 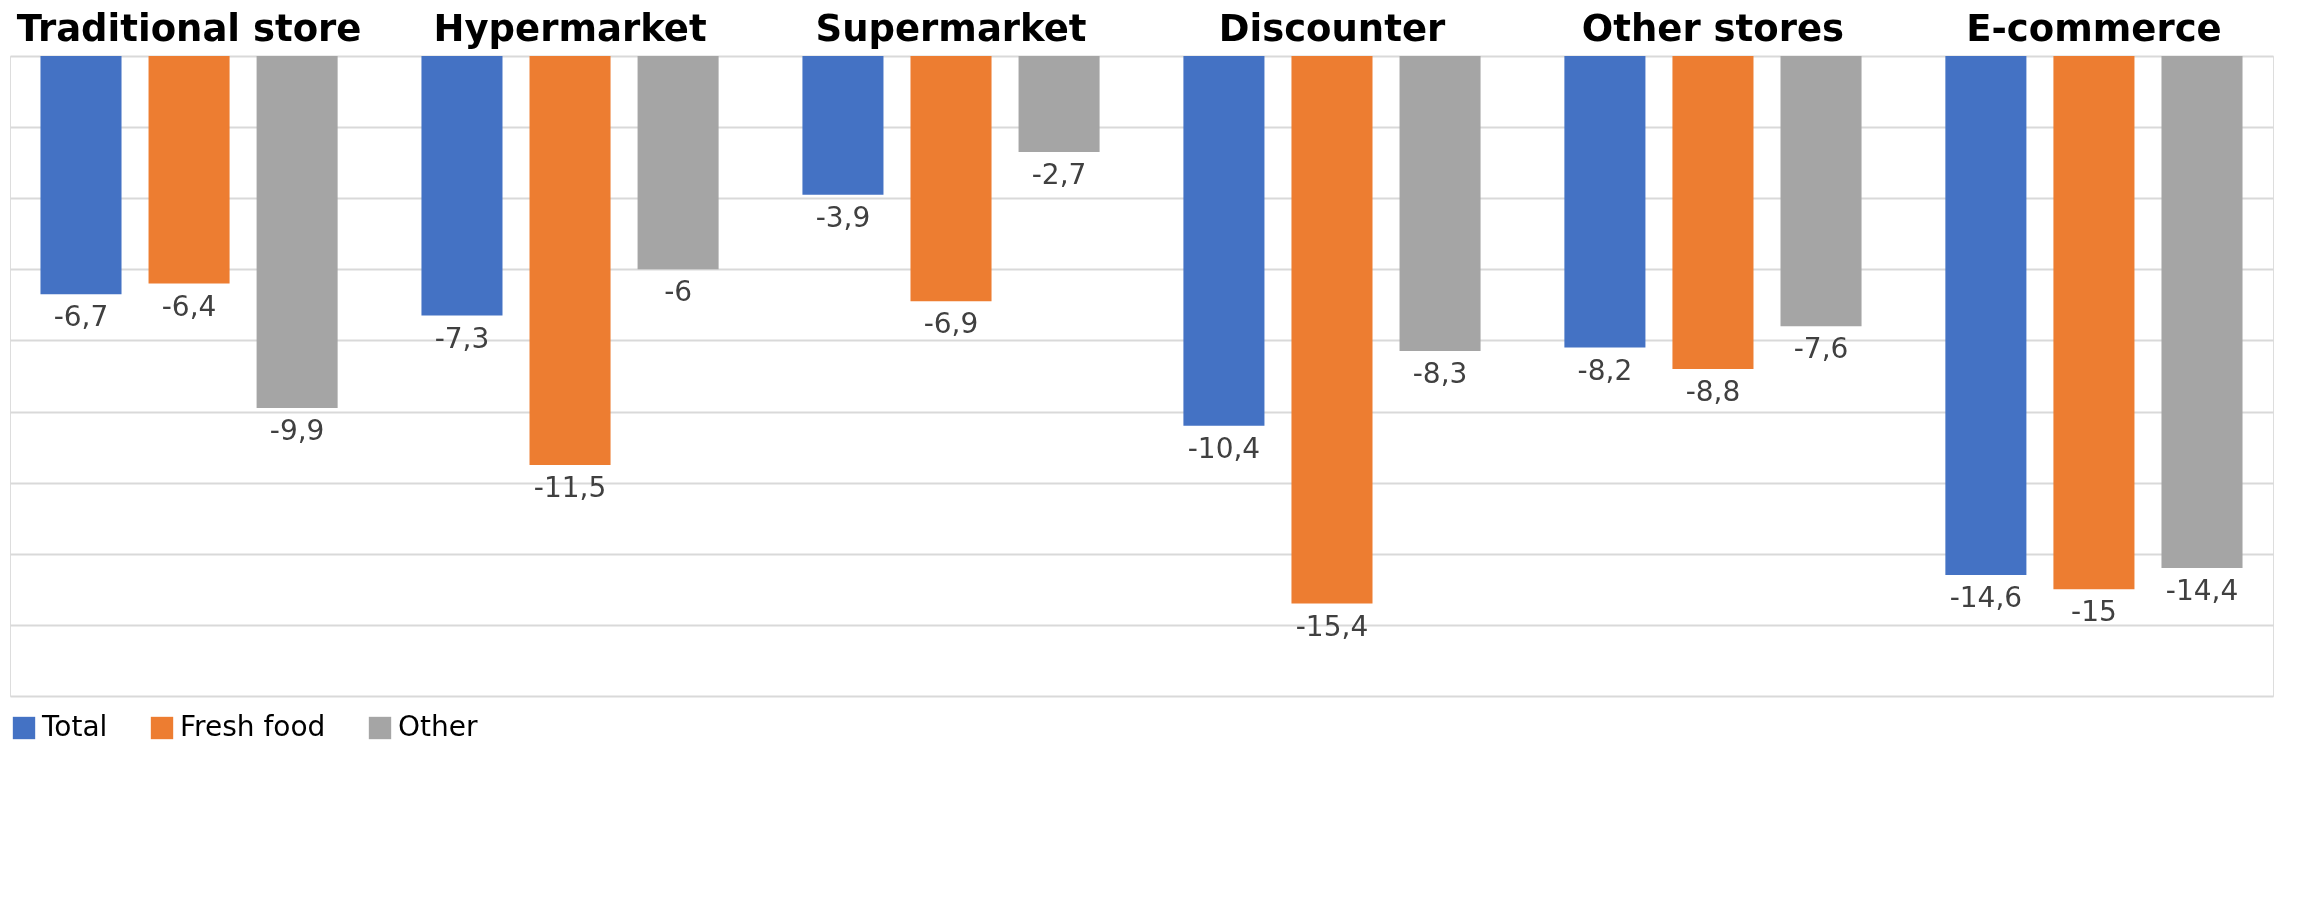 I want to click on x-tick-label: E-commerce, so click(x=2094, y=28).